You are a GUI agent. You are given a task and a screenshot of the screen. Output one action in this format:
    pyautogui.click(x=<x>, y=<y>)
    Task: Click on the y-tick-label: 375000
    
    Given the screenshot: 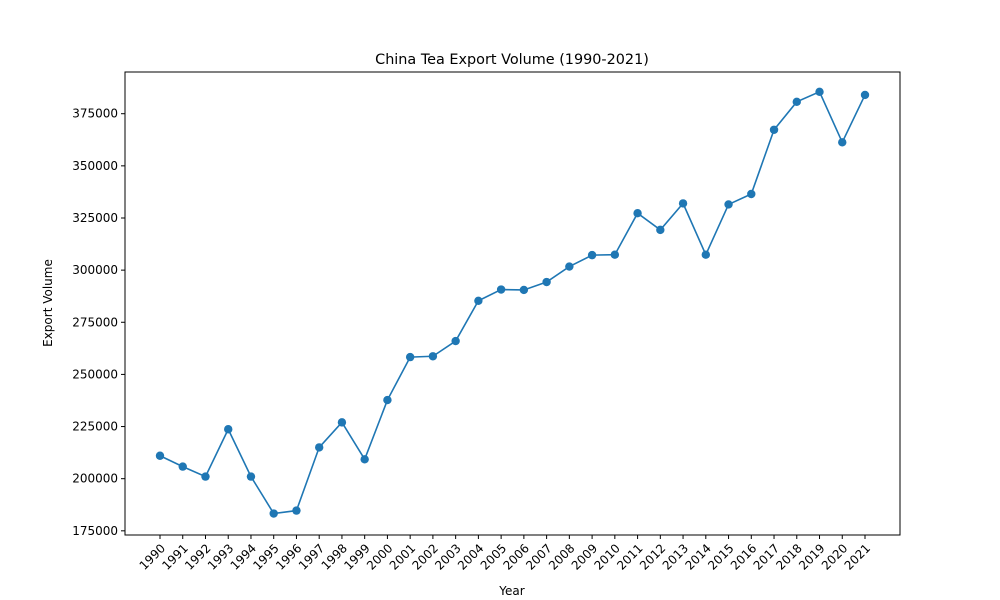 What is the action you would take?
    pyautogui.click(x=95, y=114)
    